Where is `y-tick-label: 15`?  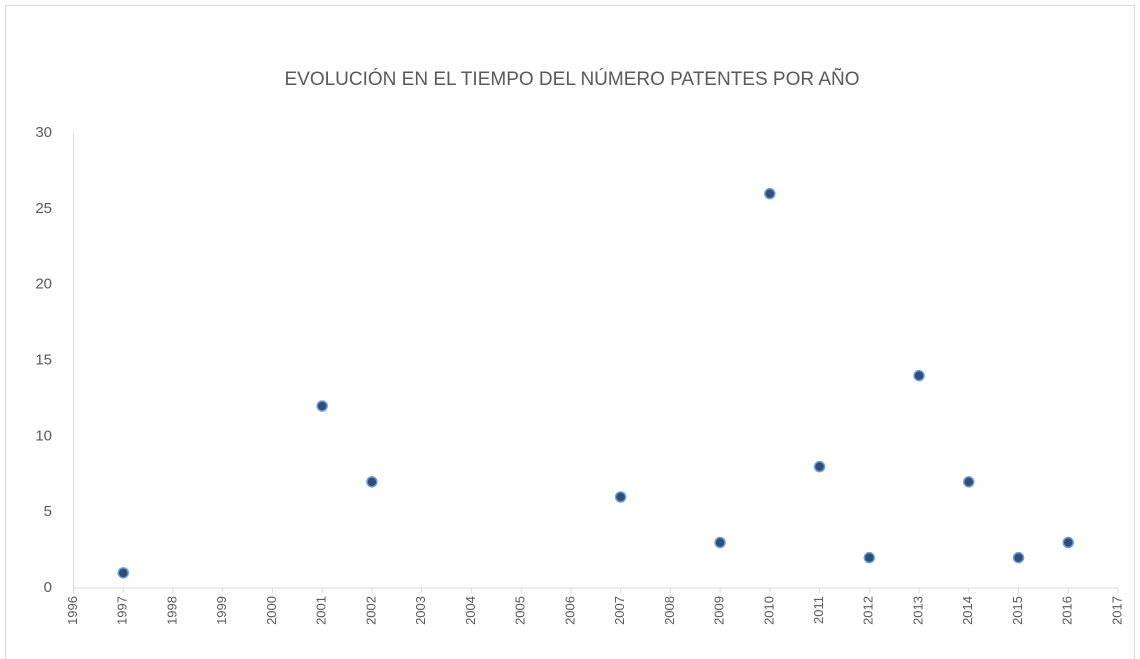 y-tick-label: 15 is located at coordinates (43, 359).